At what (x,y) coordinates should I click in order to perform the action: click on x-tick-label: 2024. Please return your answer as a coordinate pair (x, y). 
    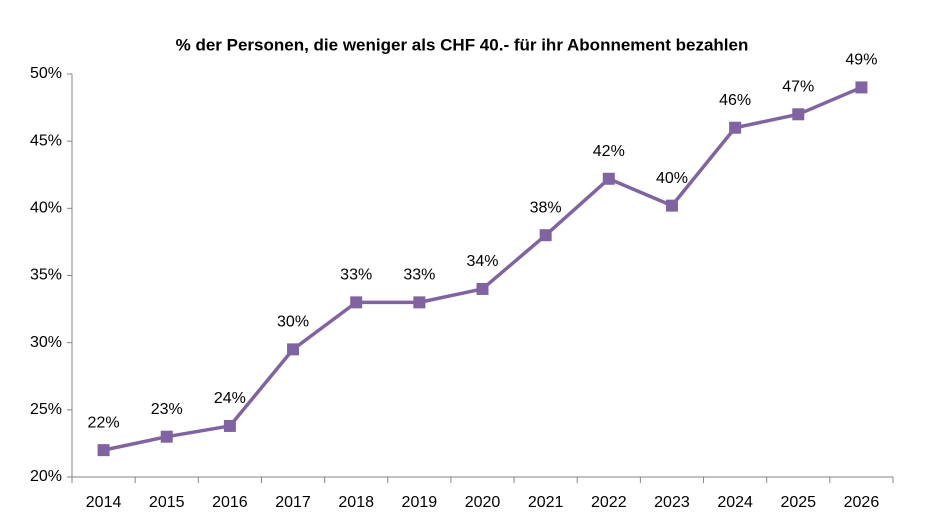
    Looking at the image, I should click on (735, 502).